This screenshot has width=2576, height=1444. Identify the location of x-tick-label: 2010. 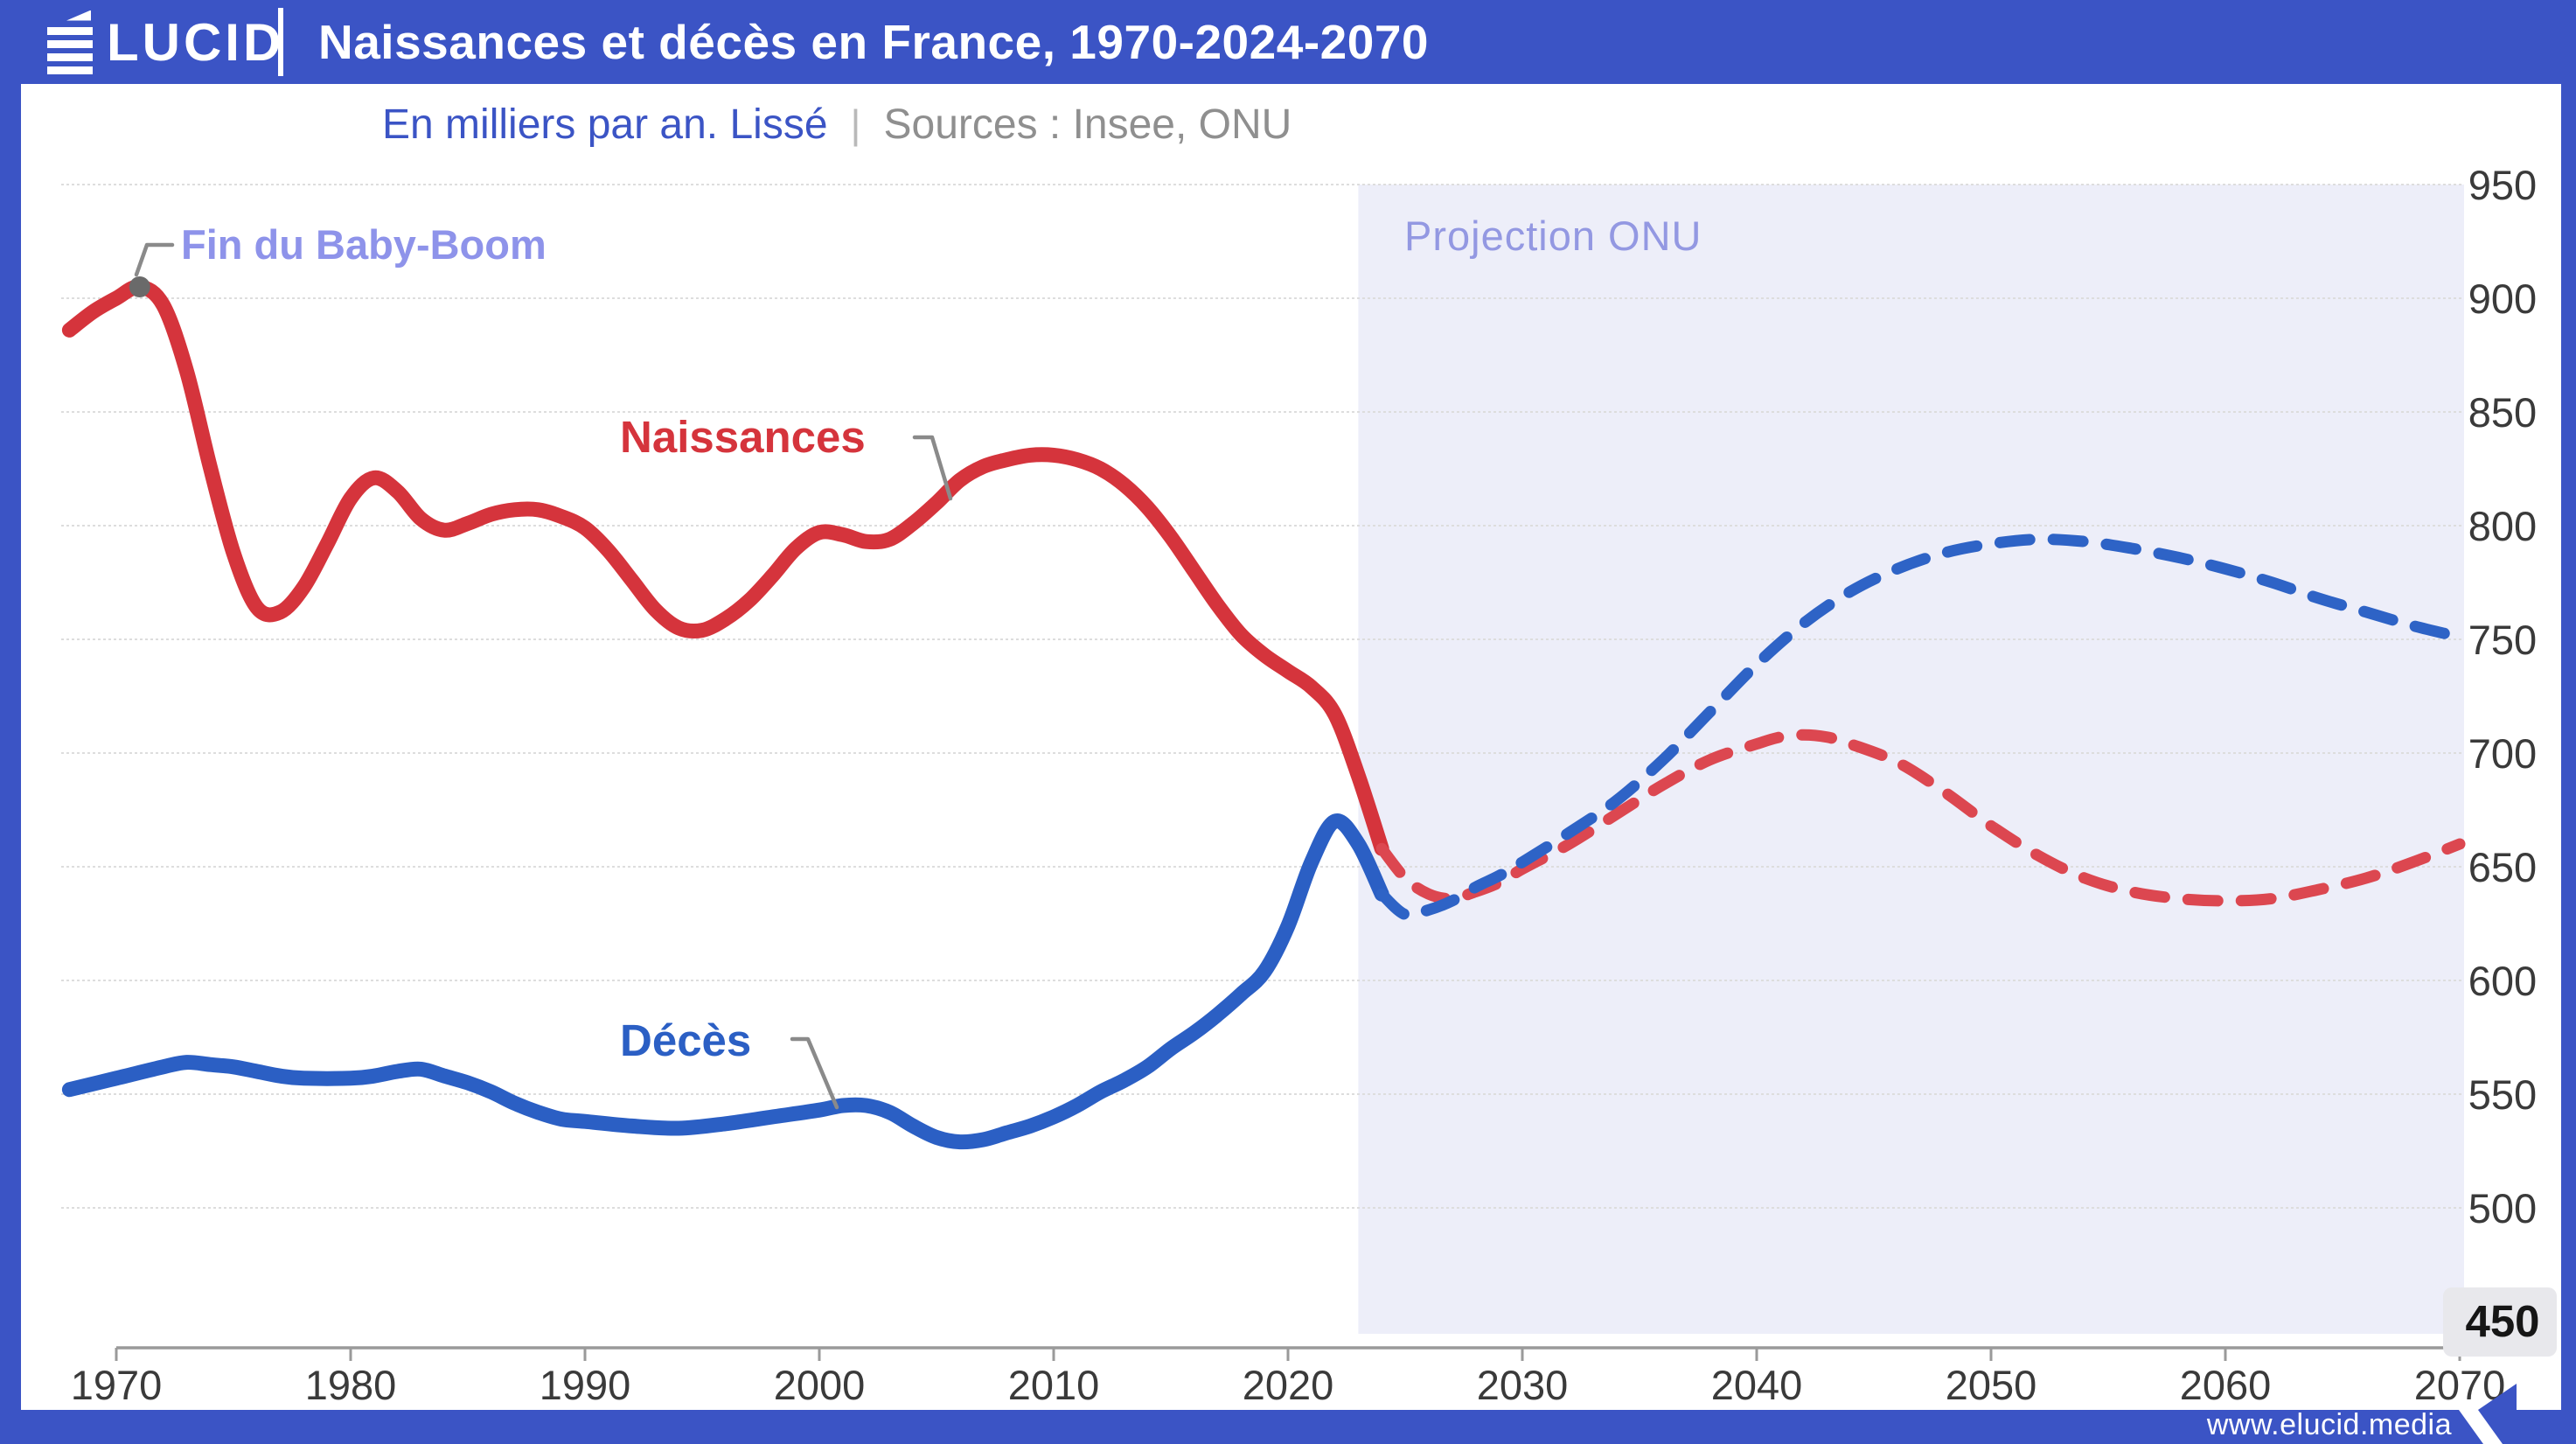
(1054, 1385).